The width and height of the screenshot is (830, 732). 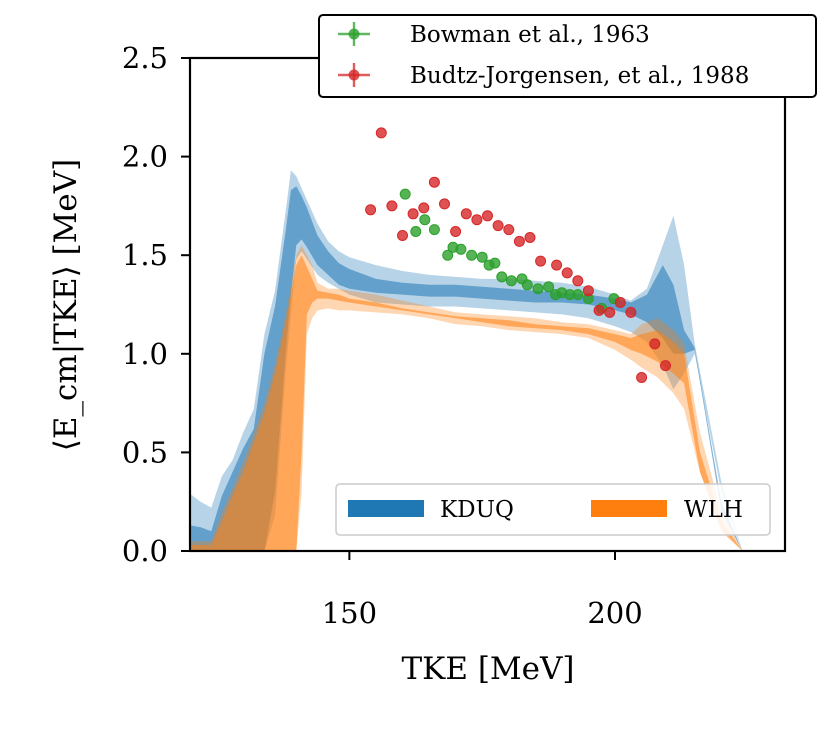 What do you see at coordinates (530, 35) in the screenshot?
I see `legend-bowman-label: Bowman et al., 1963` at bounding box center [530, 35].